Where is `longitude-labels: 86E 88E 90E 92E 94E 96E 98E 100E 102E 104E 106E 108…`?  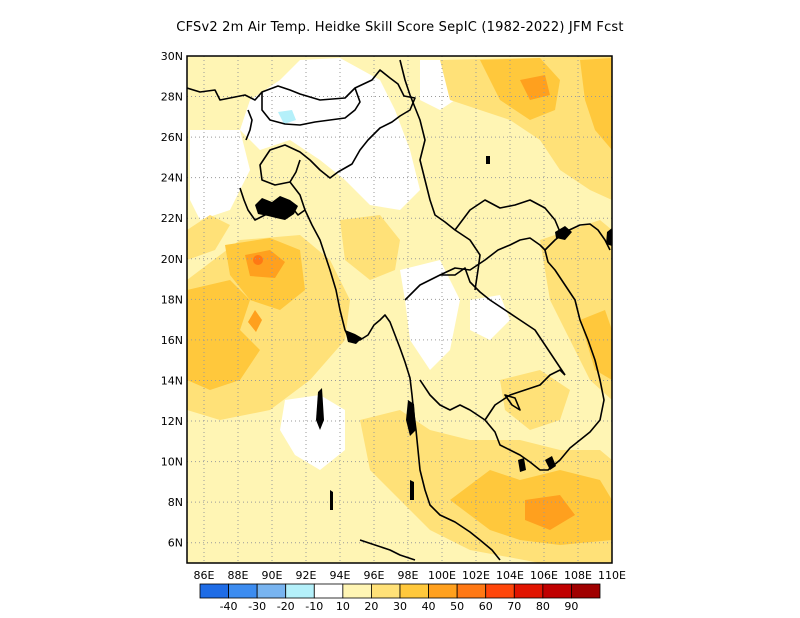 longitude-labels: 86E 88E 90E 92E 94E 96E 98E 100E 102E 104E 106E 108… is located at coordinates (410, 575).